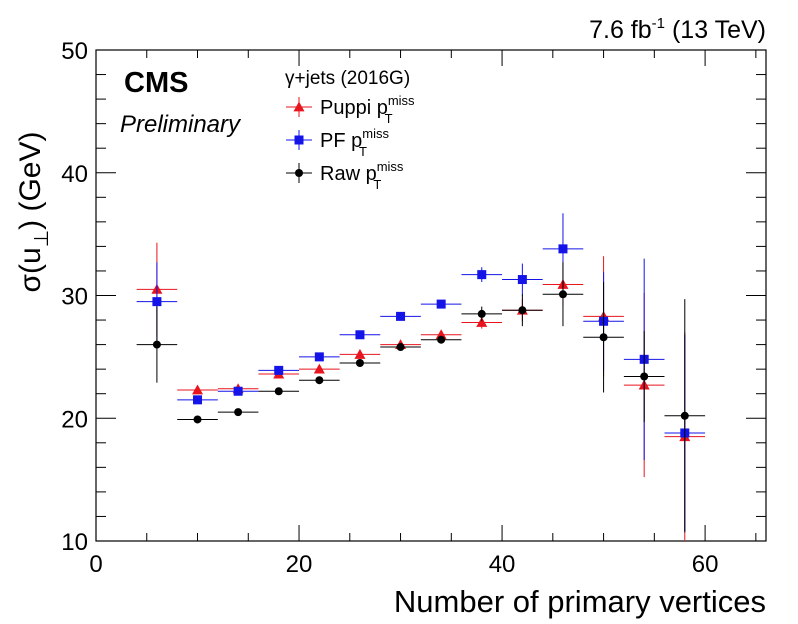 The image size is (798, 624). Describe the element at coordinates (74, 51) in the screenshot. I see `y-tick-label: 50` at that location.